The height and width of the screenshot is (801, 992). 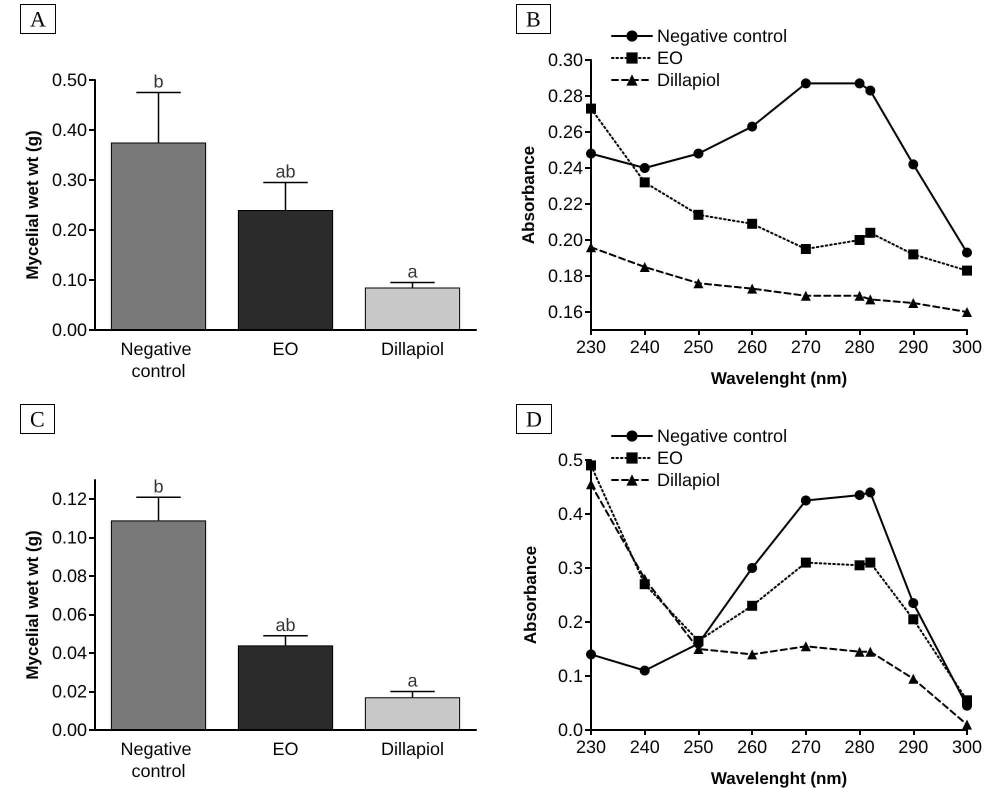 I want to click on x-tick-label: EO, so click(x=285, y=349).